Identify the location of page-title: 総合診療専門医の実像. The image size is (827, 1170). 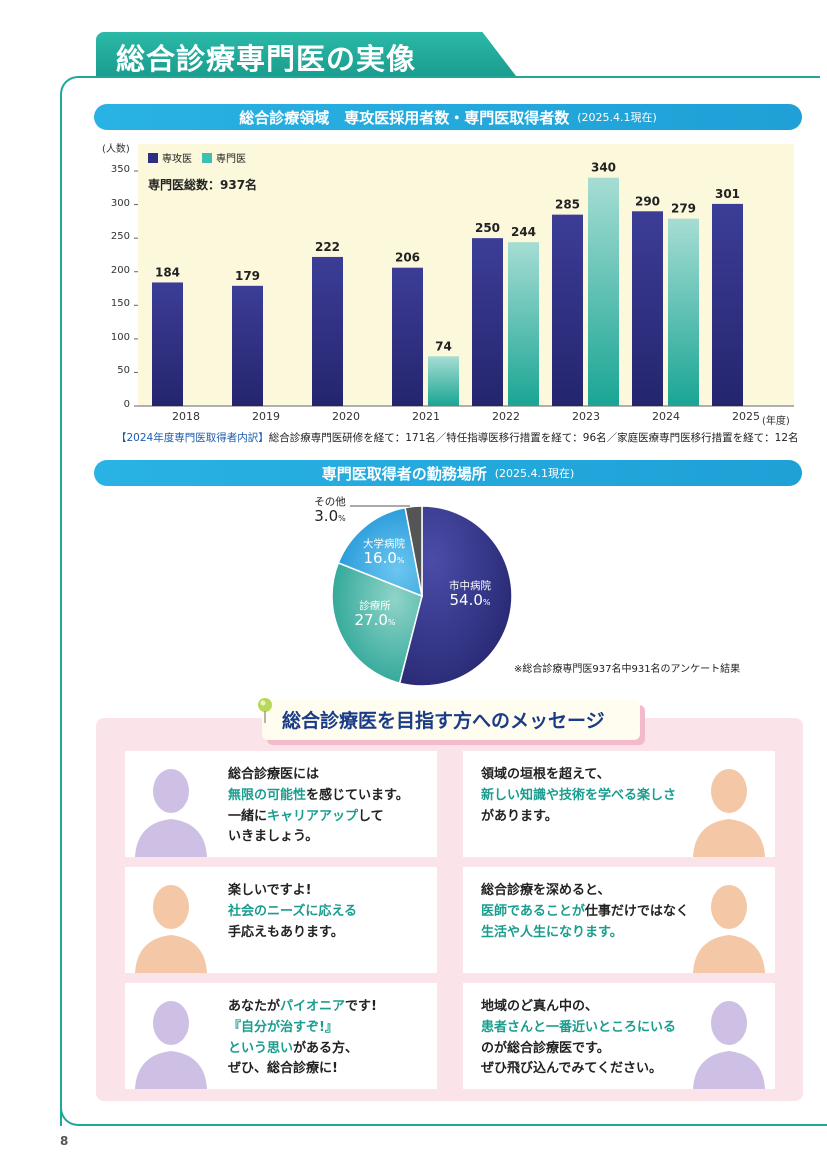
(266, 59).